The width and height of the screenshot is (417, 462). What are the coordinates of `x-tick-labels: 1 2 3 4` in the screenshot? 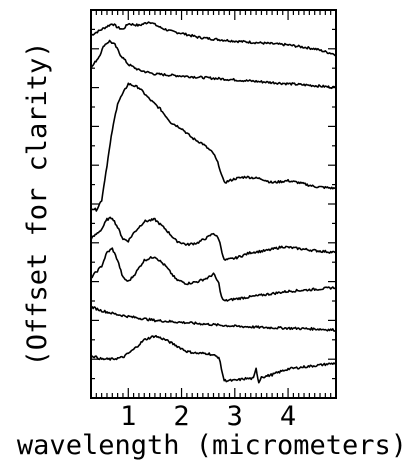 It's located at (208, 416).